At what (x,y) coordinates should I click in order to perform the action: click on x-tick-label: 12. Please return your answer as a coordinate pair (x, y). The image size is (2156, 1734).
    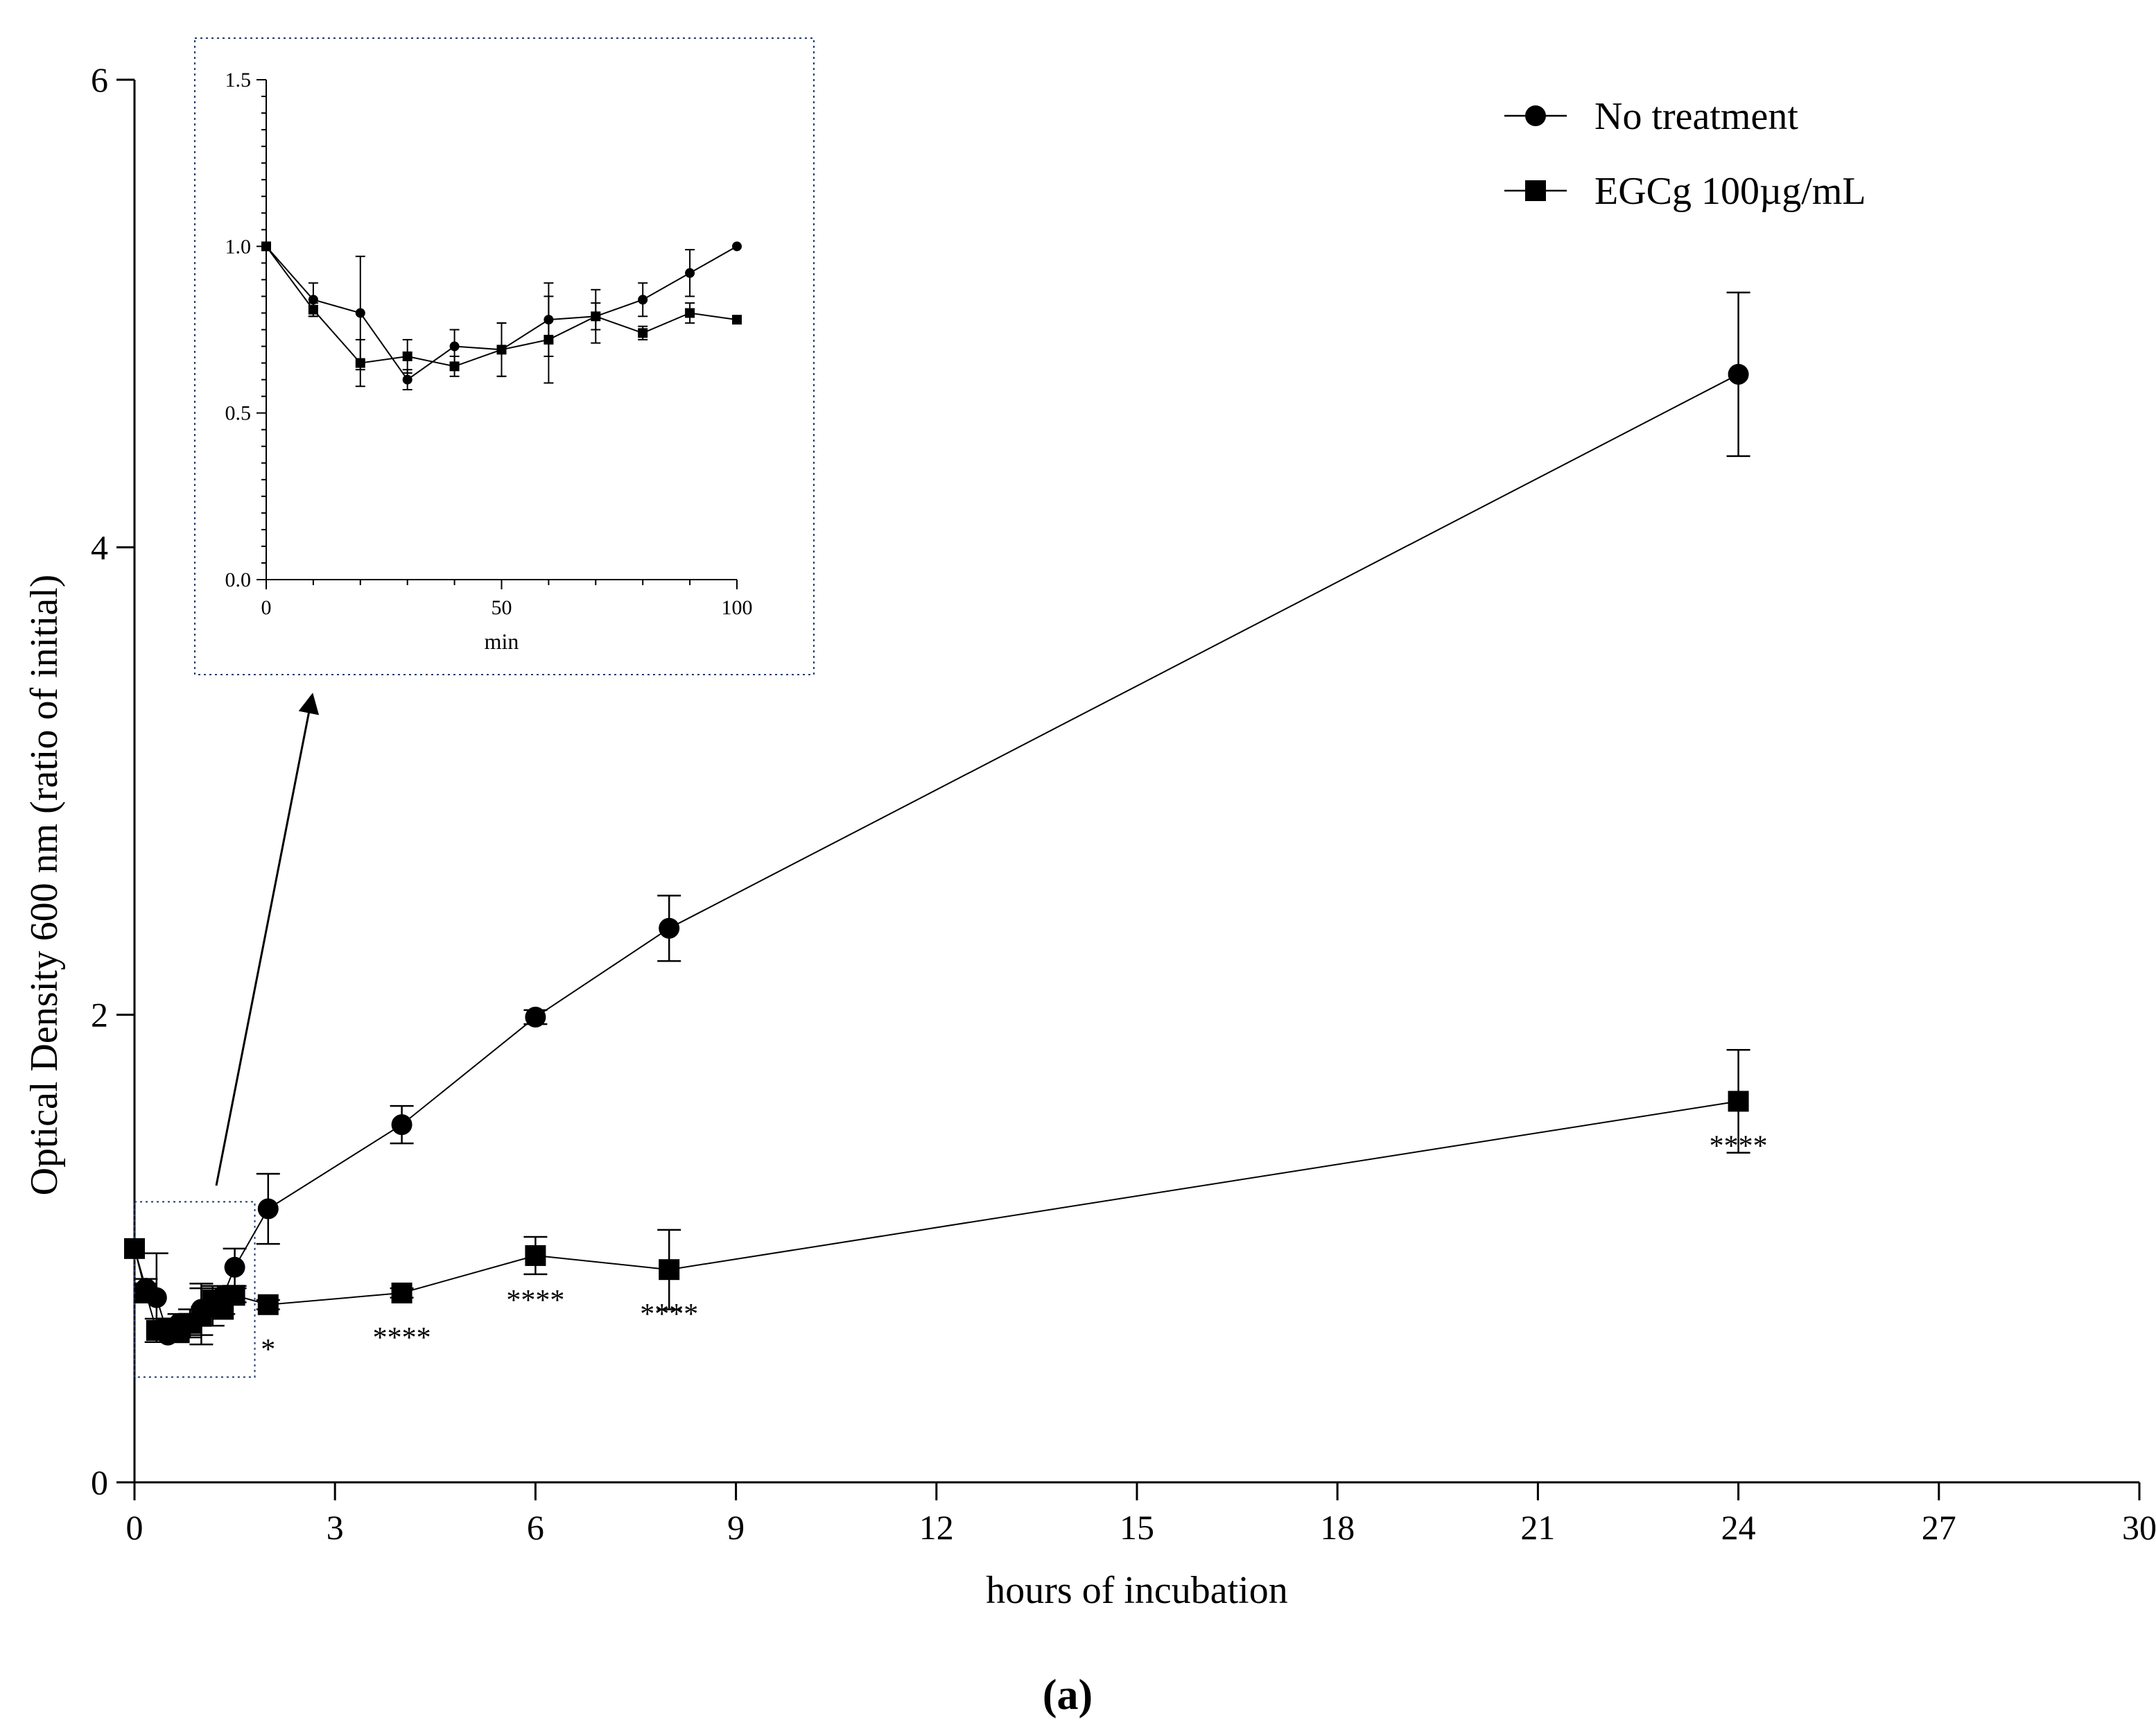
    Looking at the image, I should click on (937, 1527).